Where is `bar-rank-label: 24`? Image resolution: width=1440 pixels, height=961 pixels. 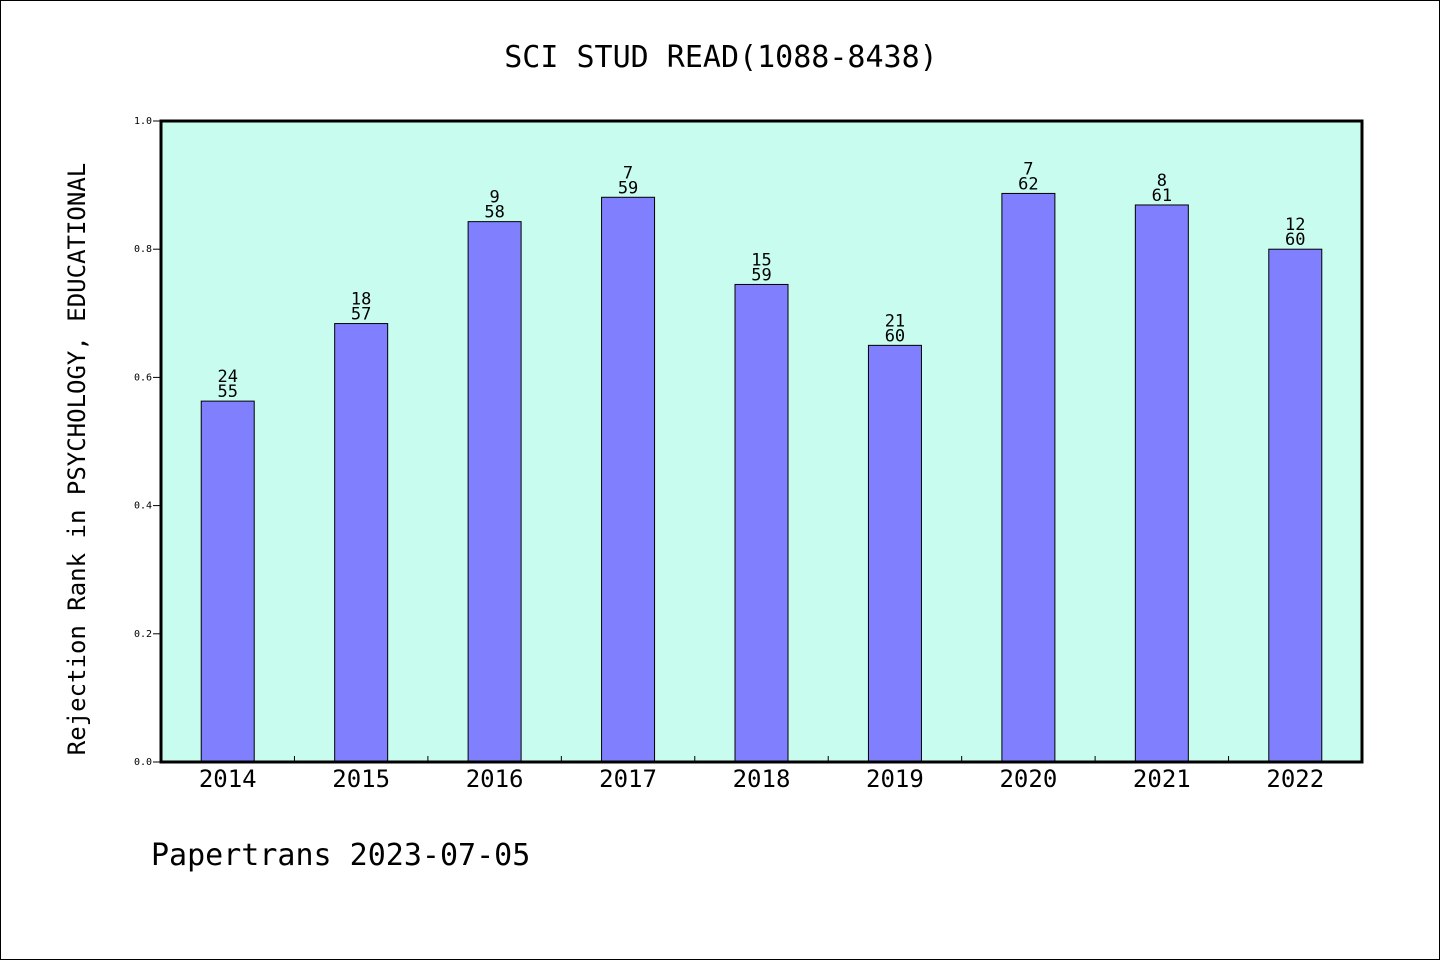
bar-rank-label: 24 is located at coordinates (227, 377).